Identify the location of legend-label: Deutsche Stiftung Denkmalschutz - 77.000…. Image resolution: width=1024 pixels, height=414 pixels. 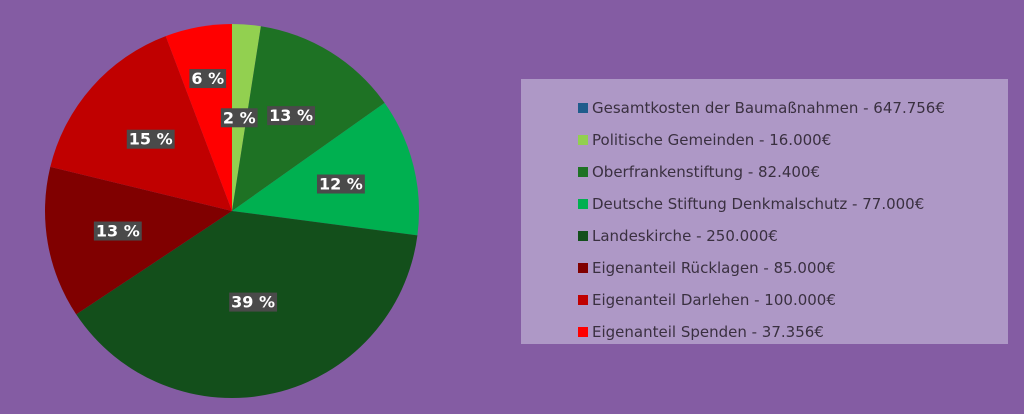
(758, 204).